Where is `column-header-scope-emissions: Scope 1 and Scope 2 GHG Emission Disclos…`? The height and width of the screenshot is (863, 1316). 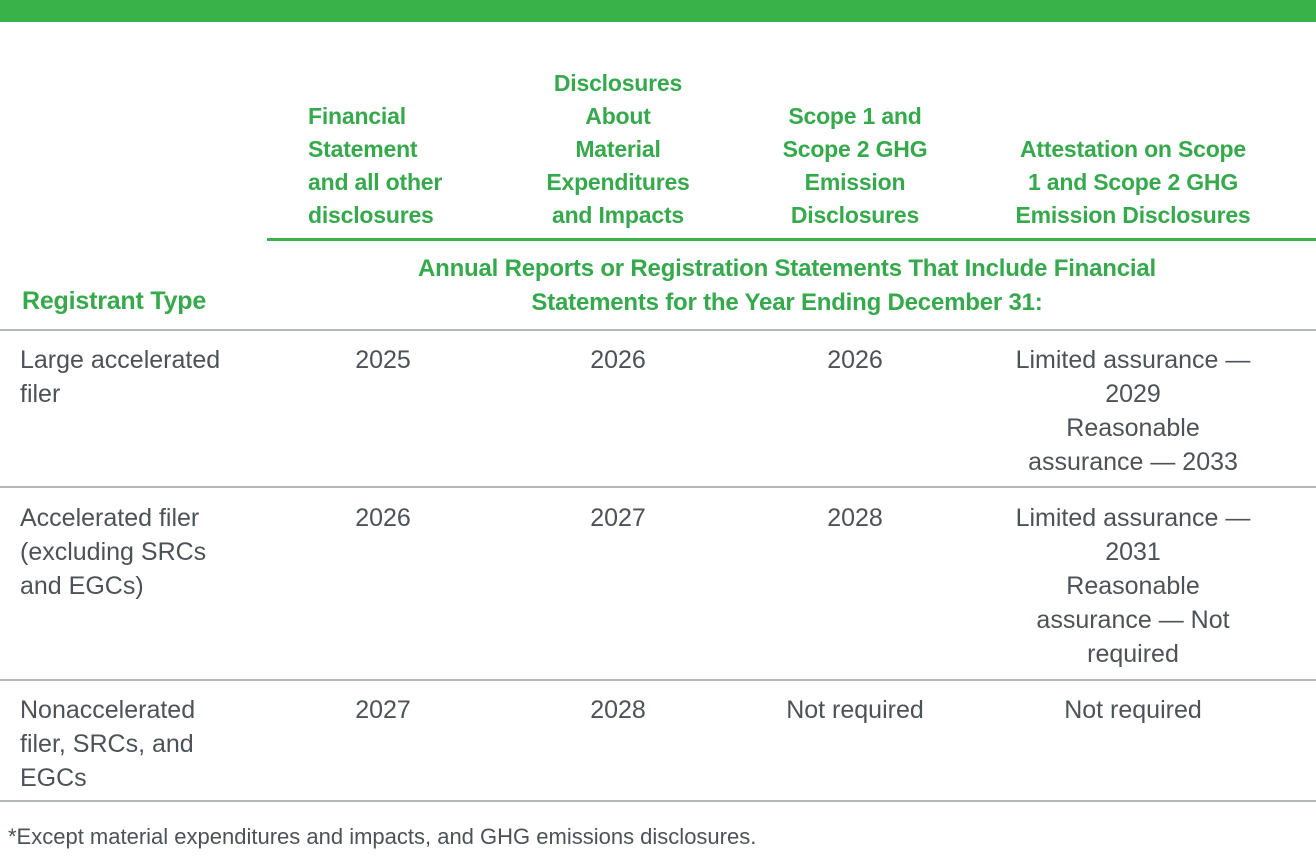
column-header-scope-emissions: Scope 1 and Scope 2 GHG Emission Disclos… is located at coordinates (855, 165).